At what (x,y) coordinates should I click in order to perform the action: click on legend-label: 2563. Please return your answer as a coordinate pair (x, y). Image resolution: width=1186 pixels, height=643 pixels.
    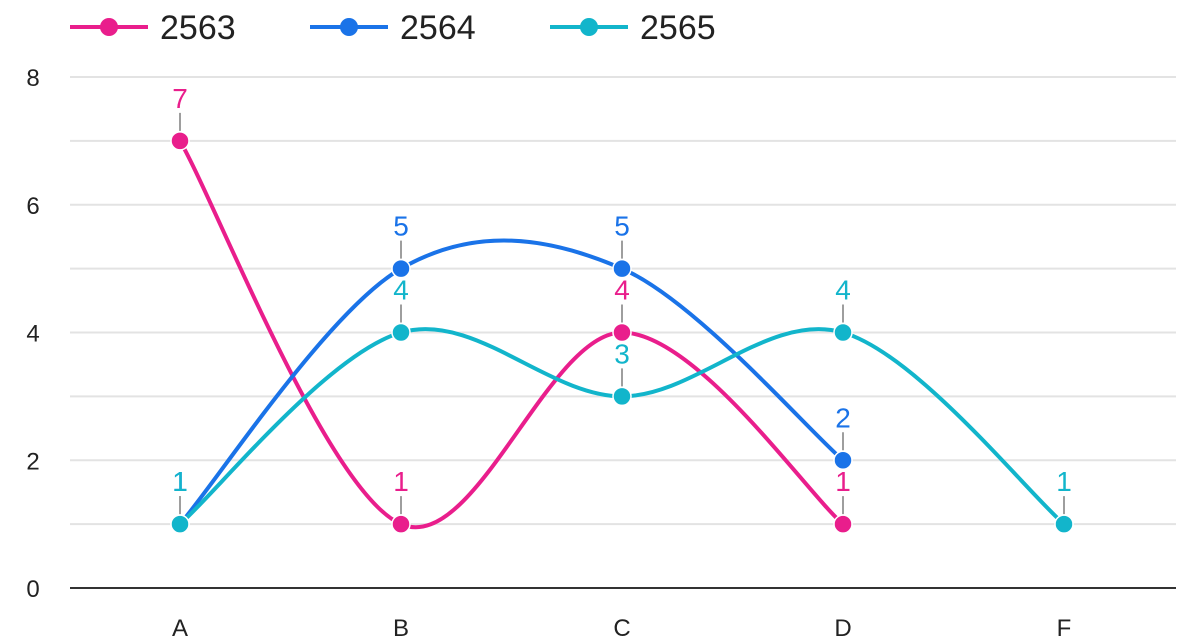
    Looking at the image, I should click on (198, 28).